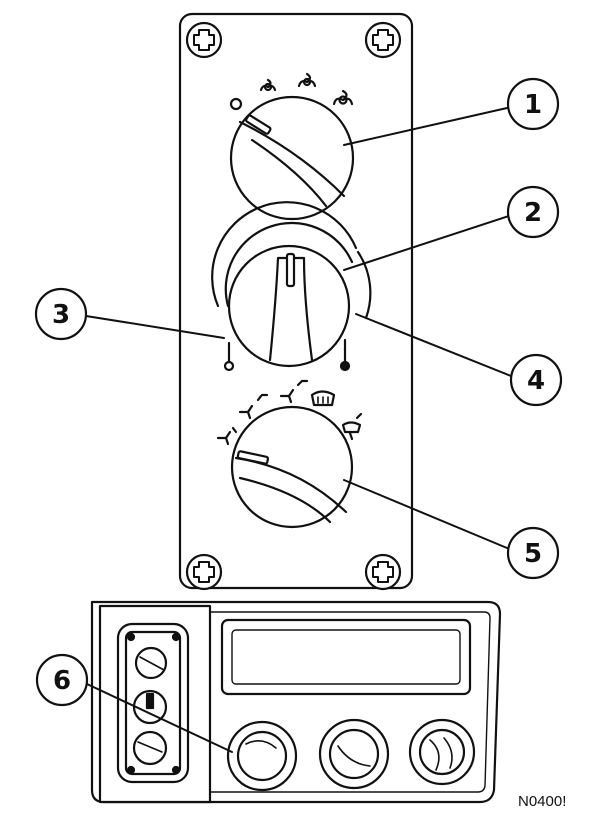 Image resolution: width=599 pixels, height=834 pixels. Describe the element at coordinates (352, 426) in the screenshot. I see `defrost-floor-icon` at that location.